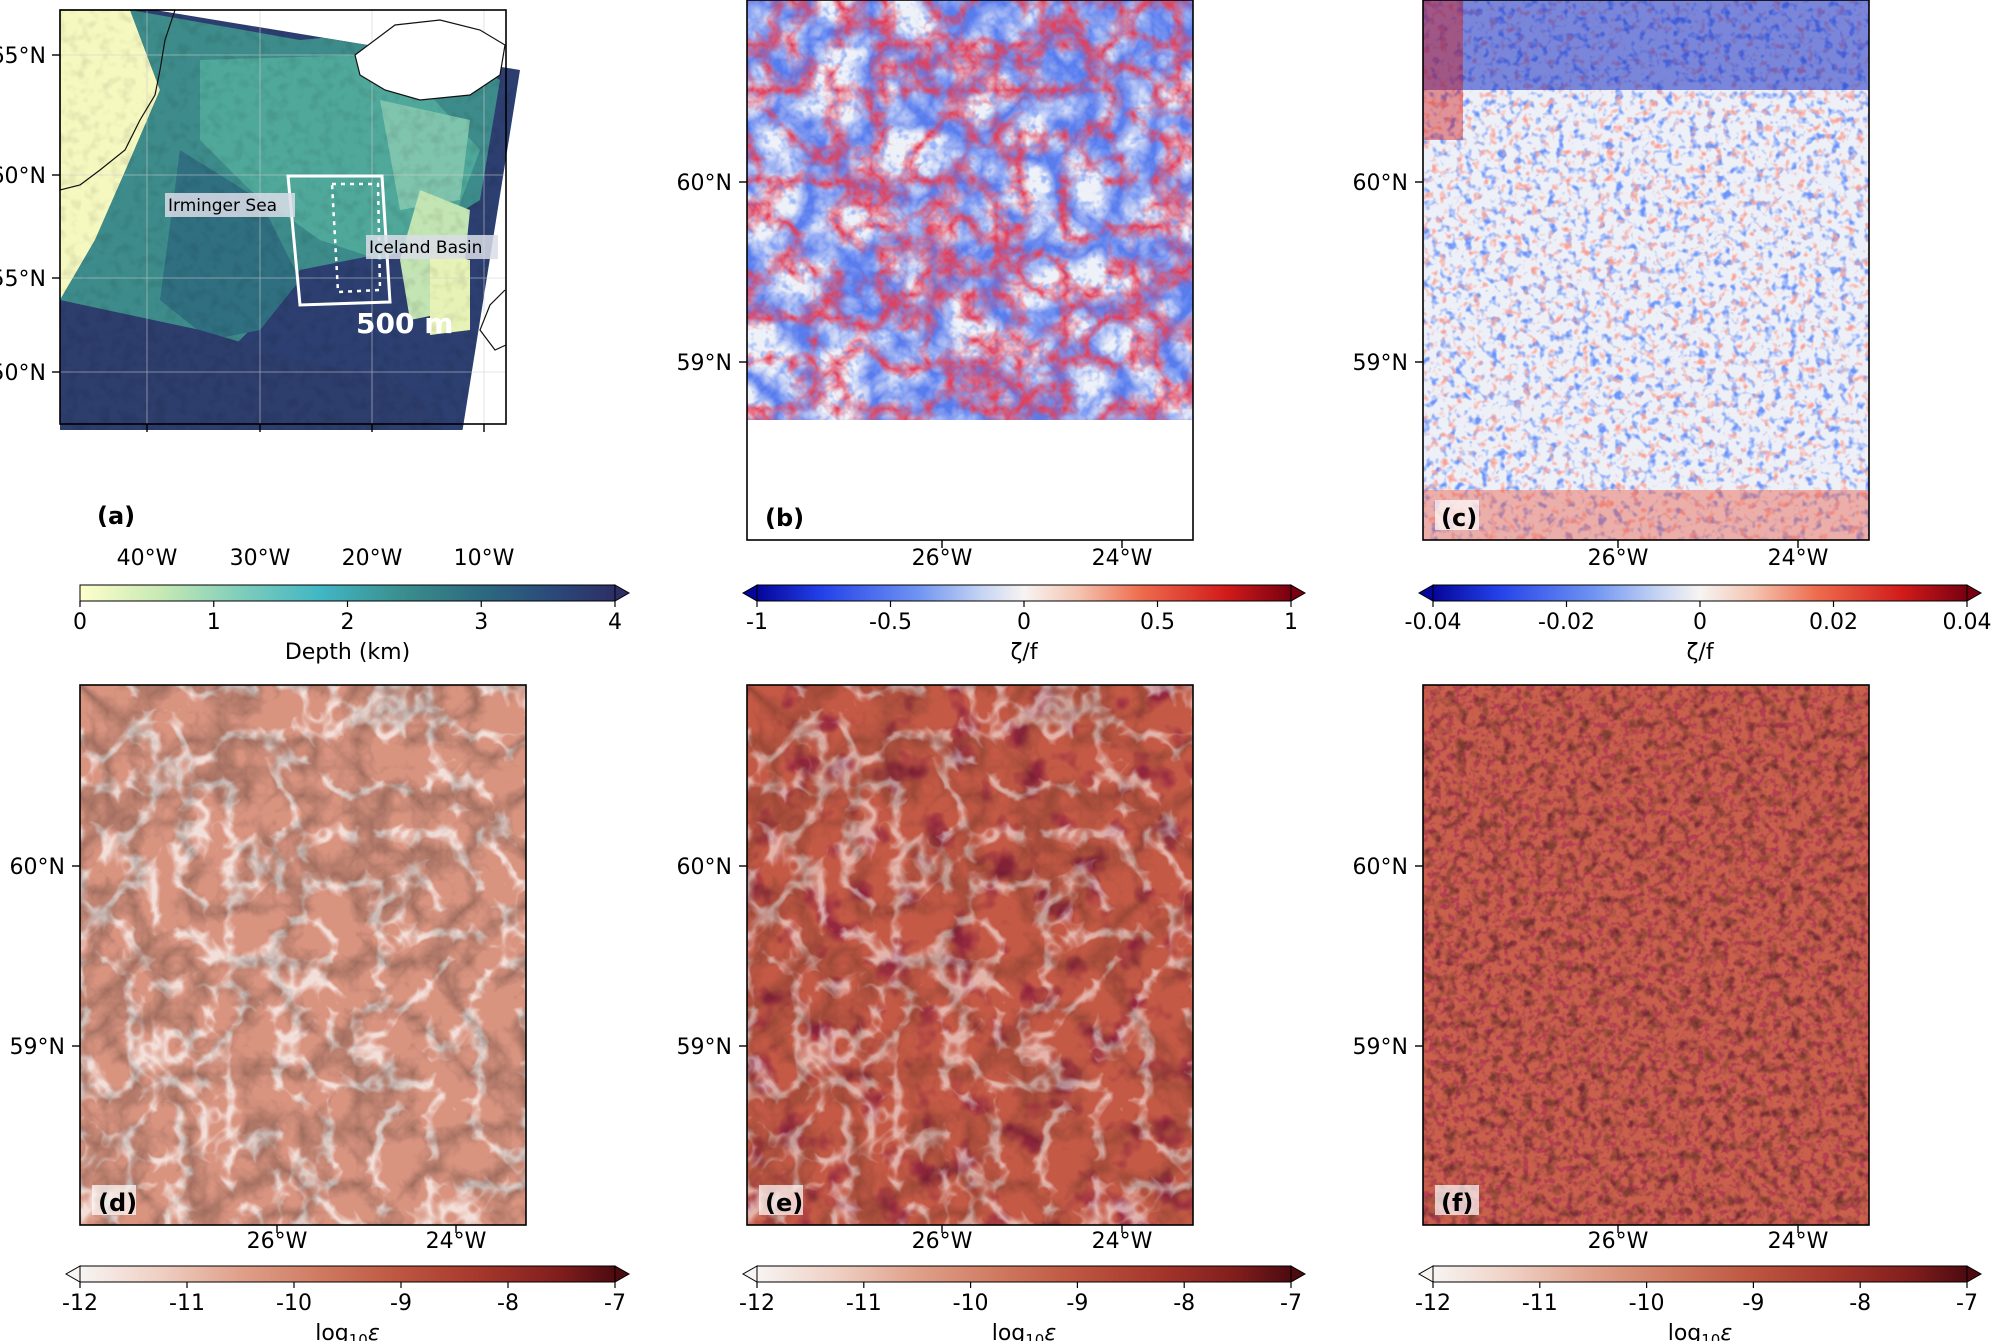 The height and width of the screenshot is (1341, 2000). Describe the element at coordinates (347, 593) in the screenshot. I see `colorbar-a` at that location.